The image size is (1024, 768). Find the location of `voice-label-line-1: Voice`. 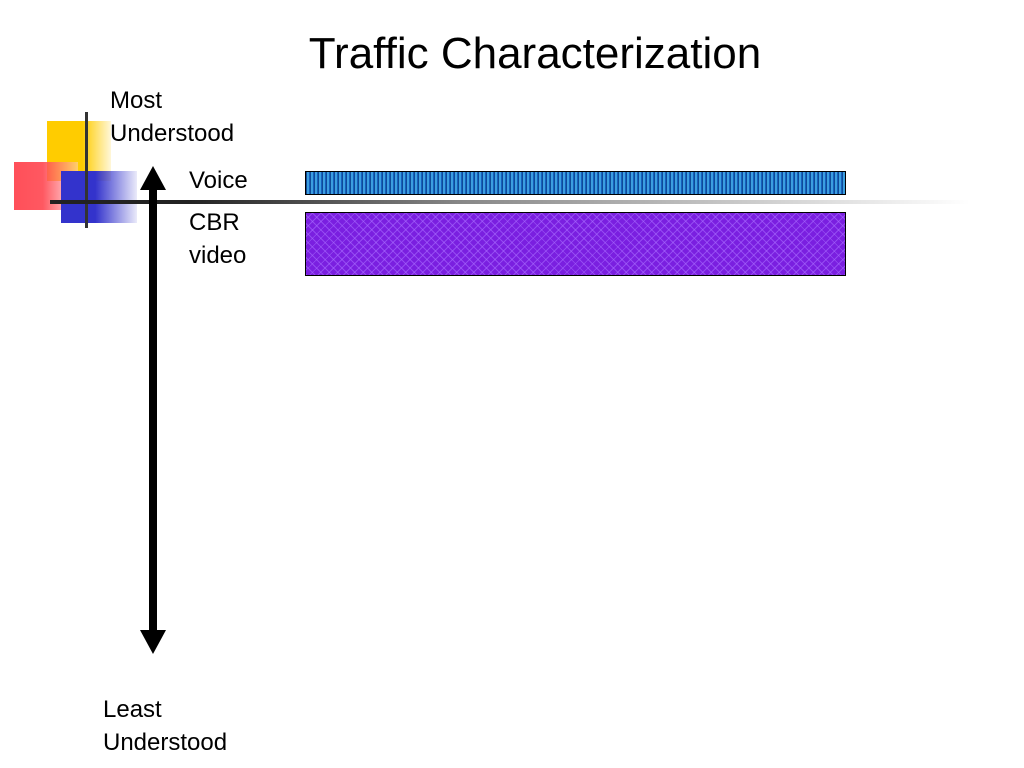

voice-label-line-1: Voice is located at coordinates (218, 180).